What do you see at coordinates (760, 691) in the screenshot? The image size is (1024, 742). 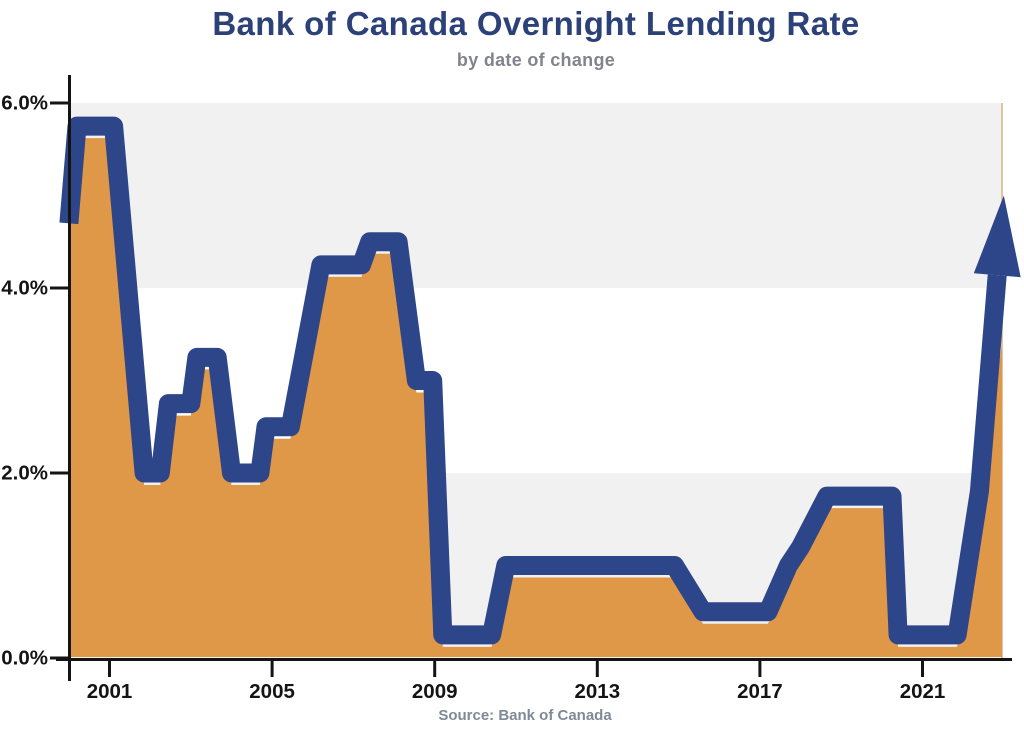 I see `x-tick-label: 2017` at bounding box center [760, 691].